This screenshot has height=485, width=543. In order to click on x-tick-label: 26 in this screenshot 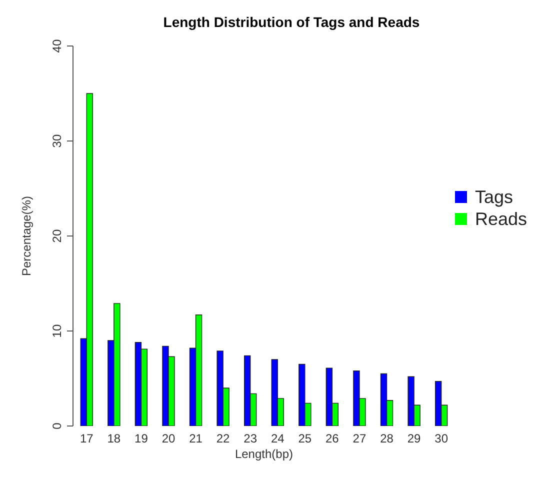, I will do `click(333, 439)`.